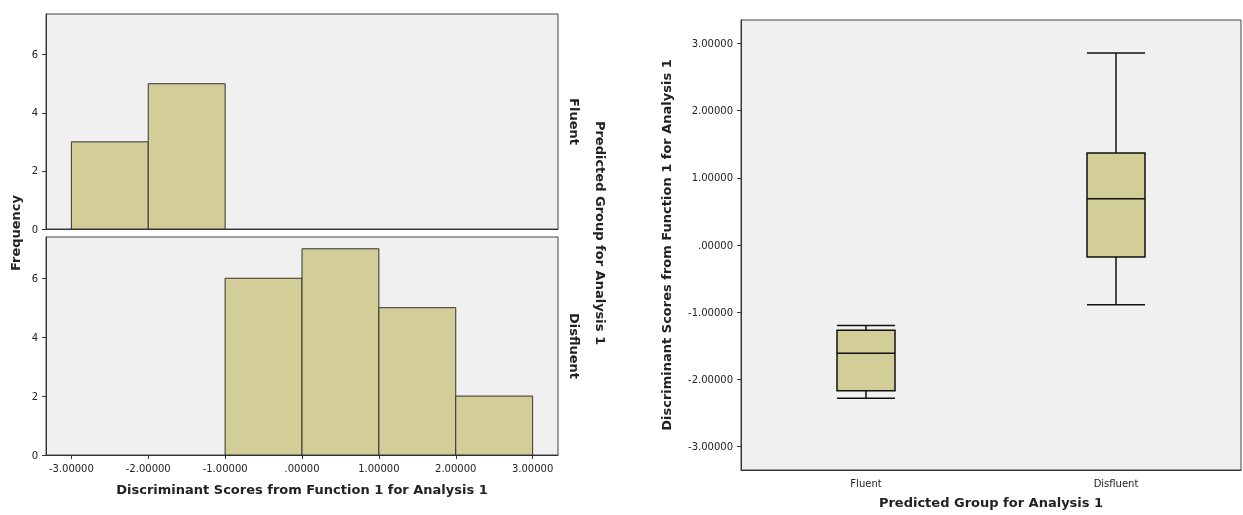 Image resolution: width=1243 pixels, height=515 pixels. I want to click on x-axis-title: Predicted Group for Analysis 1, so click(991, 502).